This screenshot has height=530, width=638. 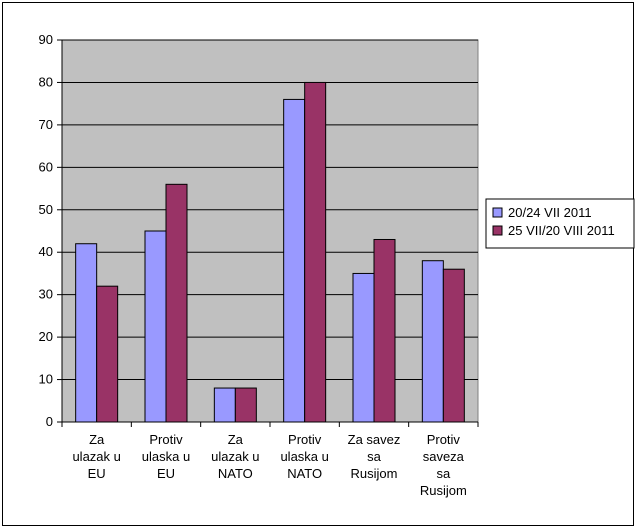 I want to click on legend, so click(x=560, y=223).